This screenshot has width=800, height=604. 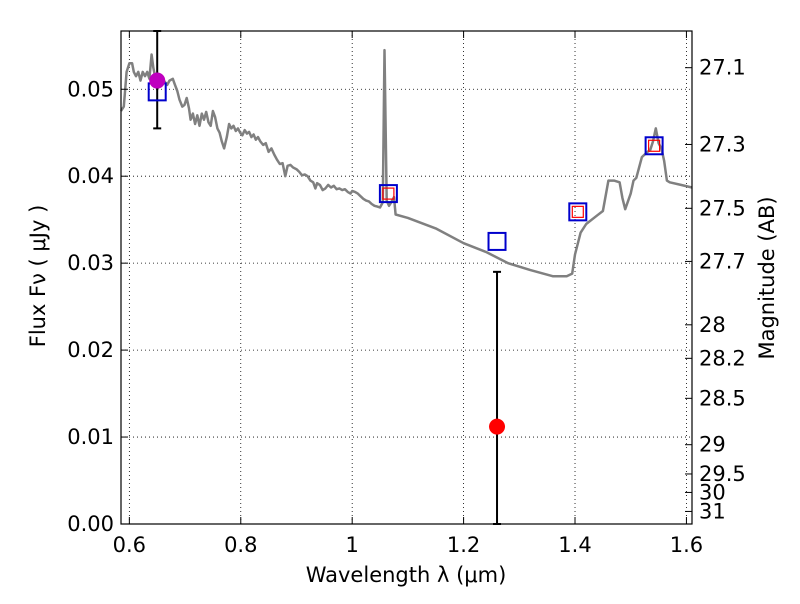 What do you see at coordinates (722, 261) in the screenshot?
I see `magnitude-tick-label: 27.7` at bounding box center [722, 261].